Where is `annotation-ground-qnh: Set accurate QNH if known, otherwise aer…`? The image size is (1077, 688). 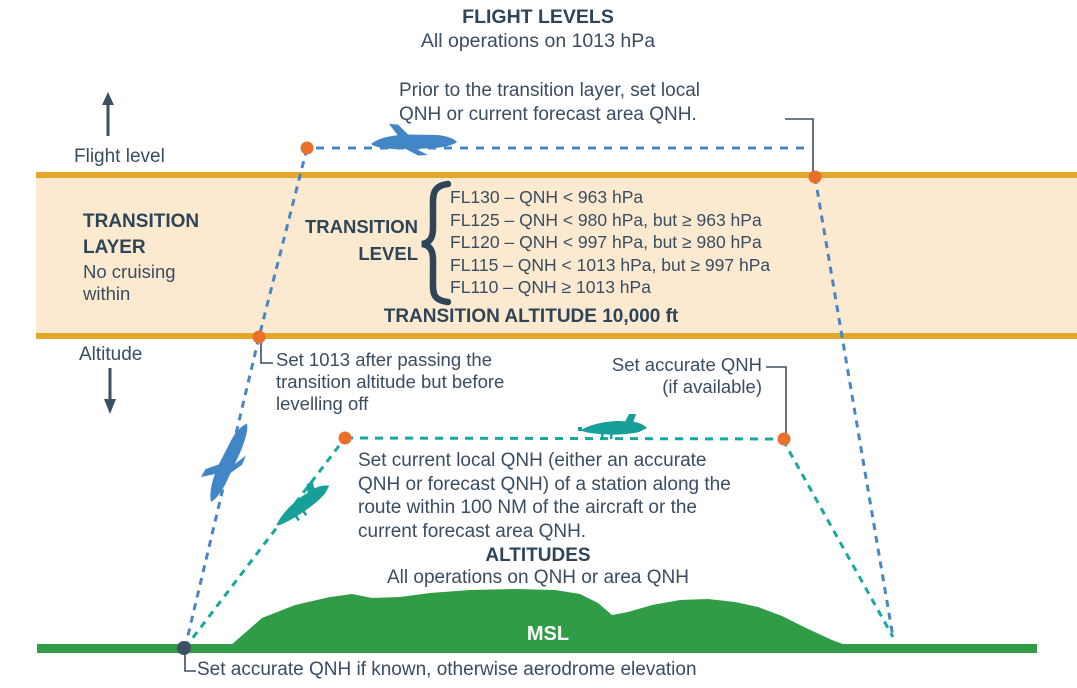
annotation-ground-qnh: Set accurate QNH if known, otherwise aer… is located at coordinates (447, 669).